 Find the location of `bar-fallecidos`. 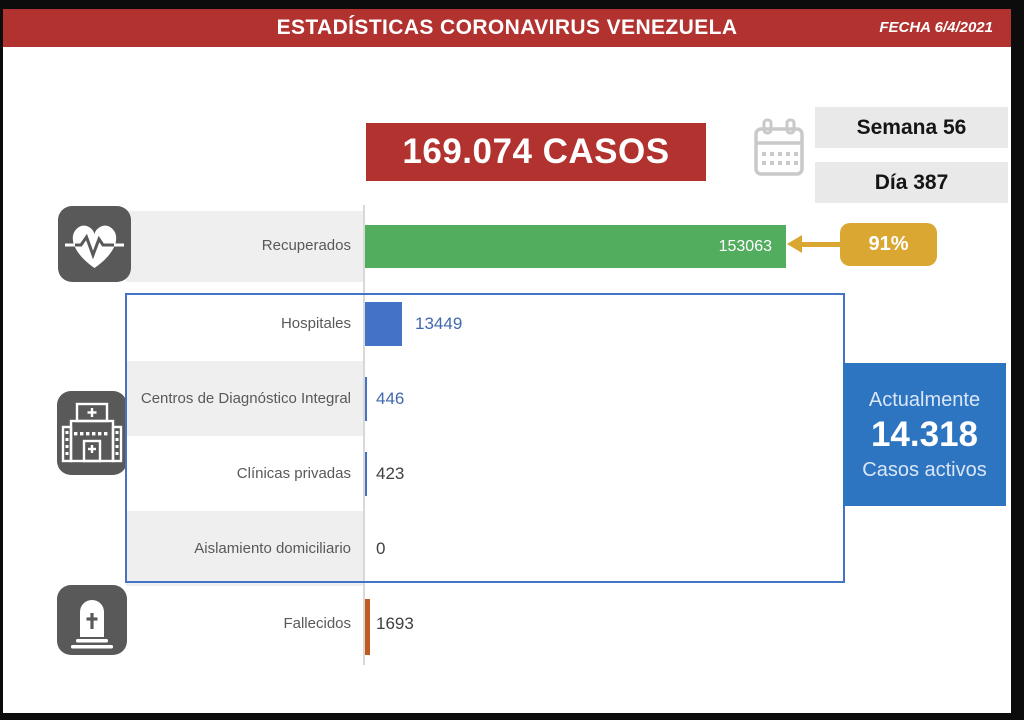

bar-fallecidos is located at coordinates (367, 627).